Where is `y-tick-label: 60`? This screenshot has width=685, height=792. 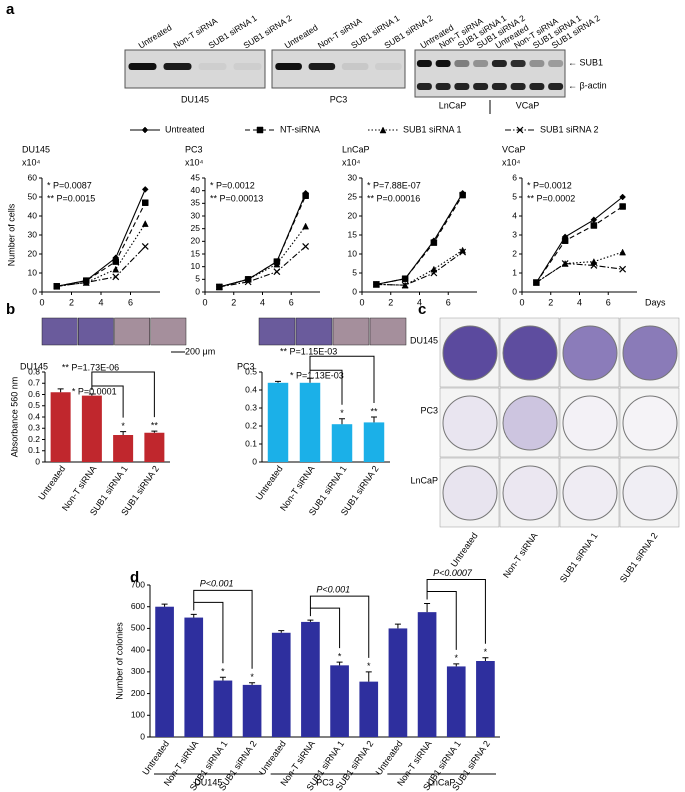
y-tick-label: 60 is located at coordinates (33, 177).